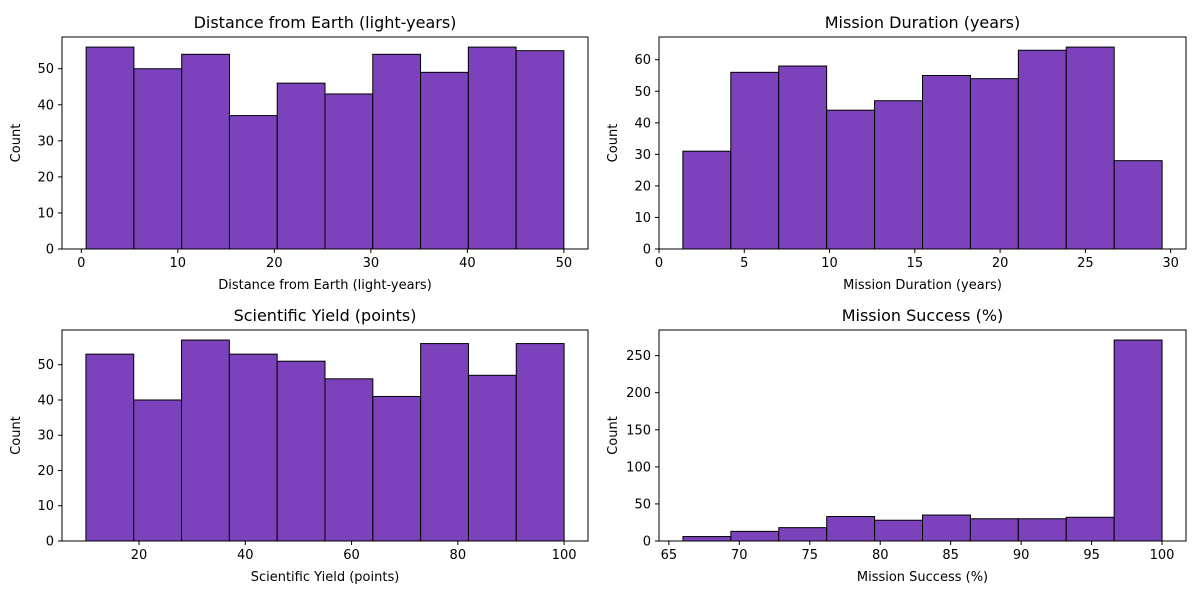 The height and width of the screenshot is (600, 1200). What do you see at coordinates (638, 430) in the screenshot?
I see `y-tick-label: 150` at bounding box center [638, 430].